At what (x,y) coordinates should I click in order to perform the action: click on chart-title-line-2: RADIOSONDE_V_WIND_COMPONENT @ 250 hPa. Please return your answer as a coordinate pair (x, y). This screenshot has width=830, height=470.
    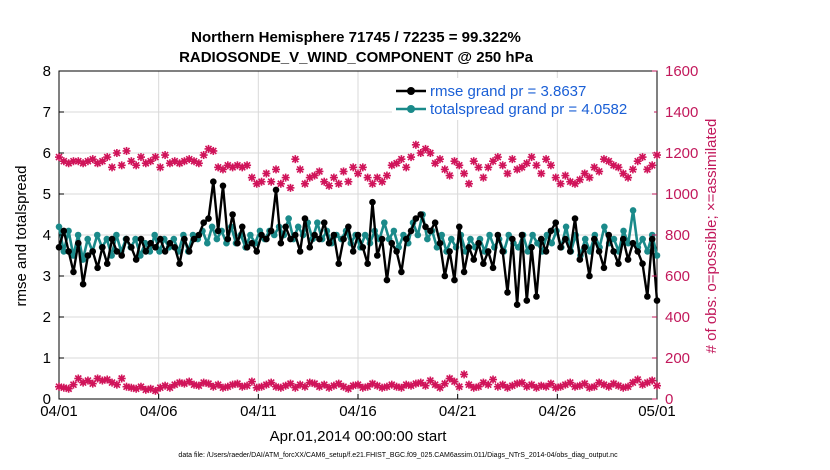
    Looking at the image, I should click on (356, 57).